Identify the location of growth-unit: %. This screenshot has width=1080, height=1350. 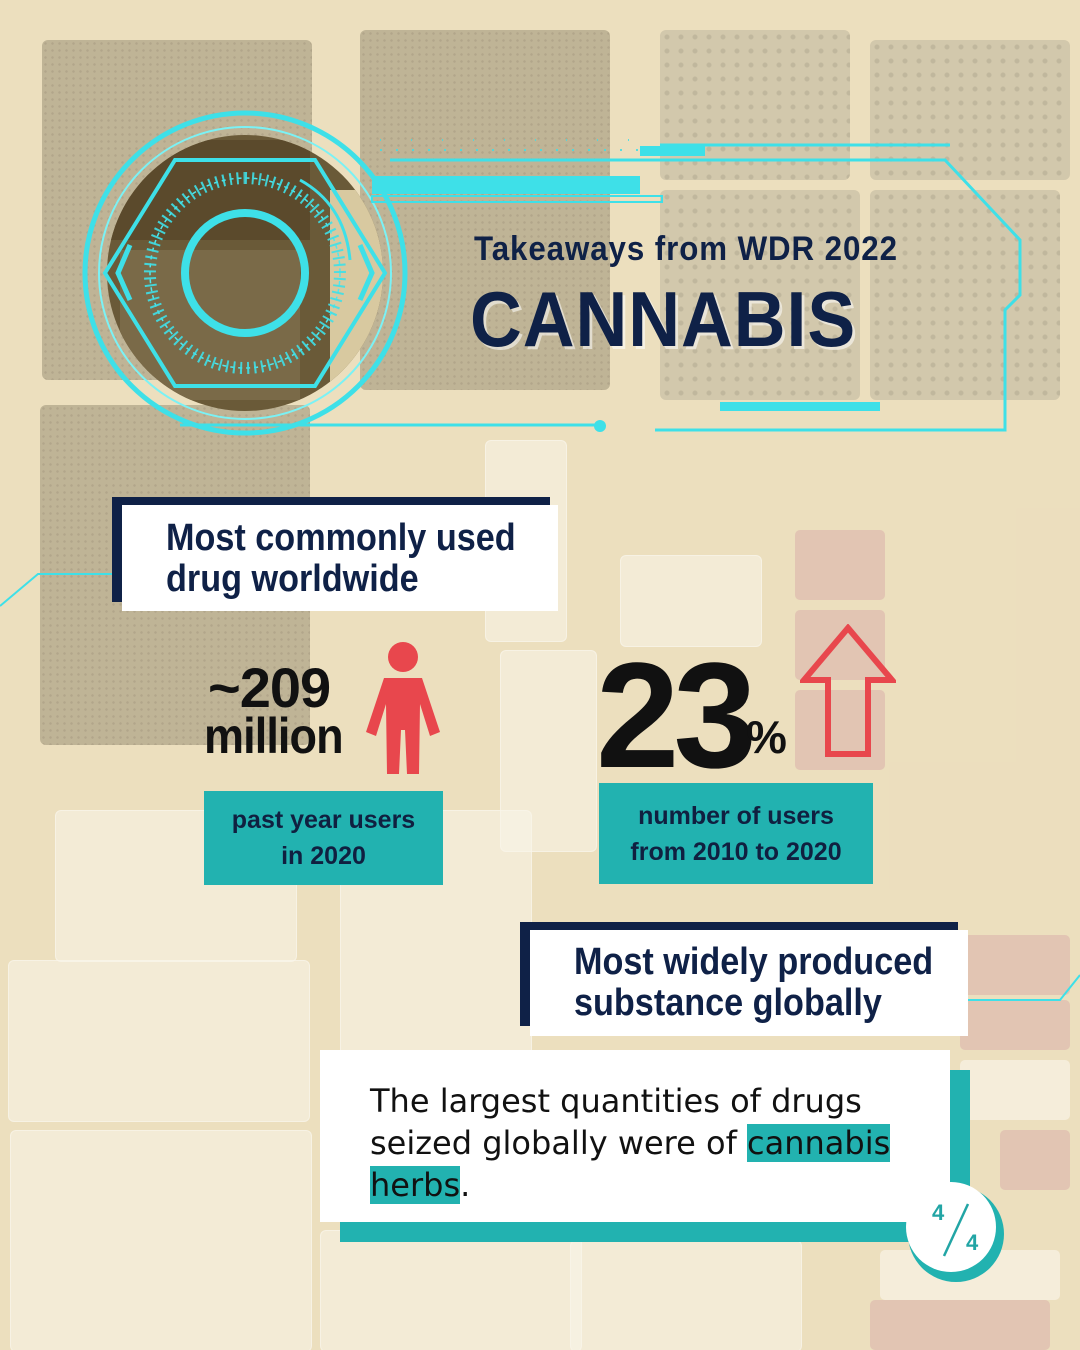
(766, 737).